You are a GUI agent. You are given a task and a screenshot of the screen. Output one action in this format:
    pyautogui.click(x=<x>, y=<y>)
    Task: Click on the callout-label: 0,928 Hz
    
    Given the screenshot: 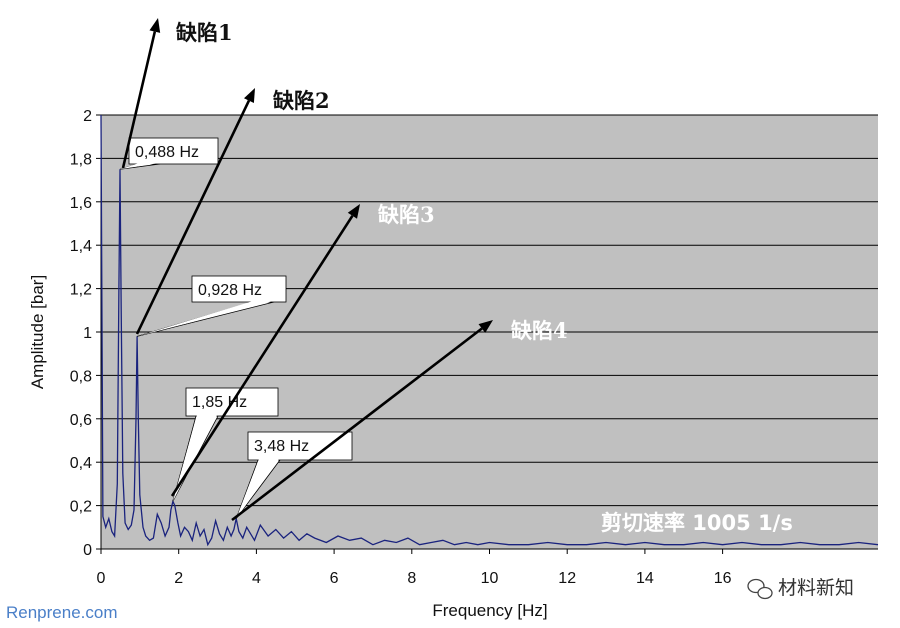 What is the action you would take?
    pyautogui.click(x=230, y=290)
    